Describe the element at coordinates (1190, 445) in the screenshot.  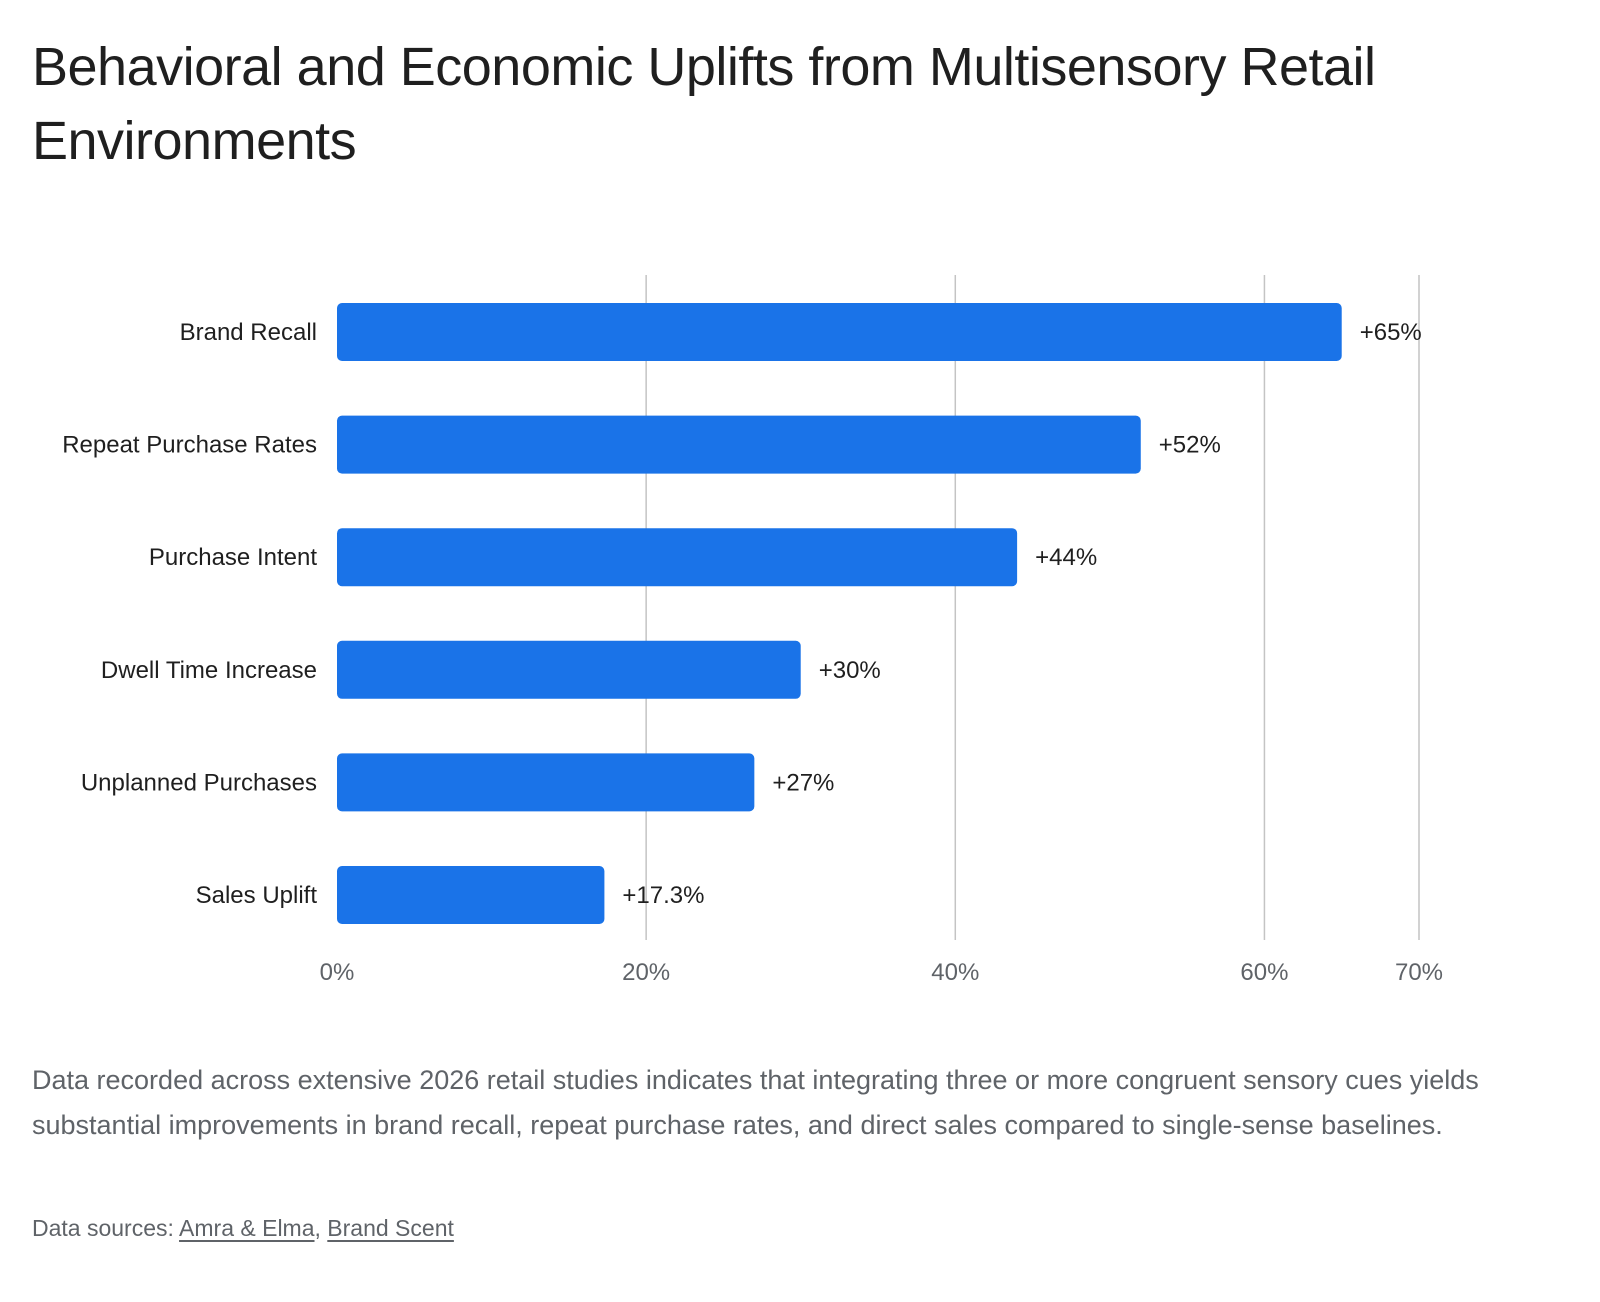
I see `data-label: +52%` at that location.